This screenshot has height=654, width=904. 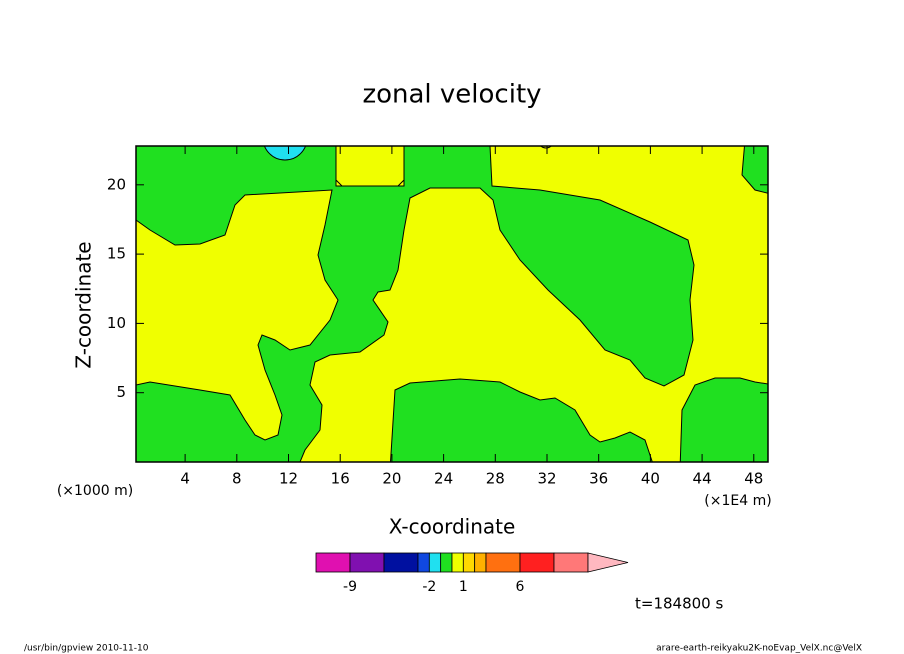 What do you see at coordinates (463, 587) in the screenshot?
I see `colorbar-tick-label: 1` at bounding box center [463, 587].